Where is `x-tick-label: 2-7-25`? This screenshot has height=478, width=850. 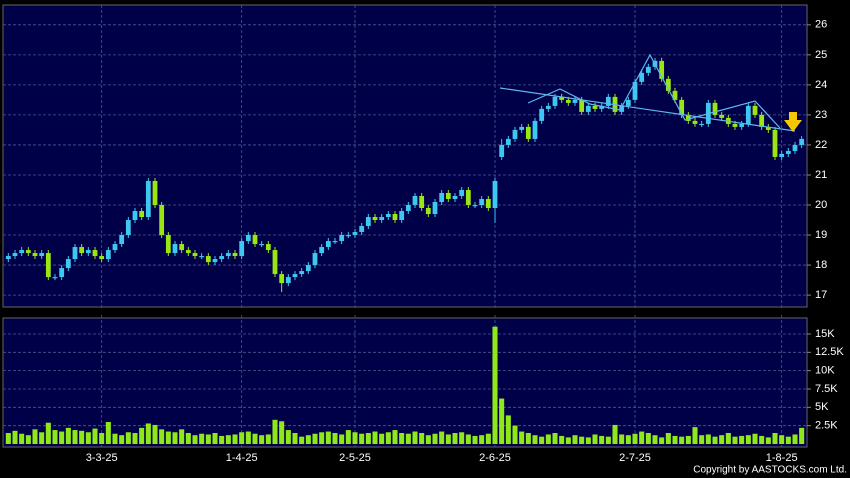 x-tick-label: 2-7-25 is located at coordinates (635, 458).